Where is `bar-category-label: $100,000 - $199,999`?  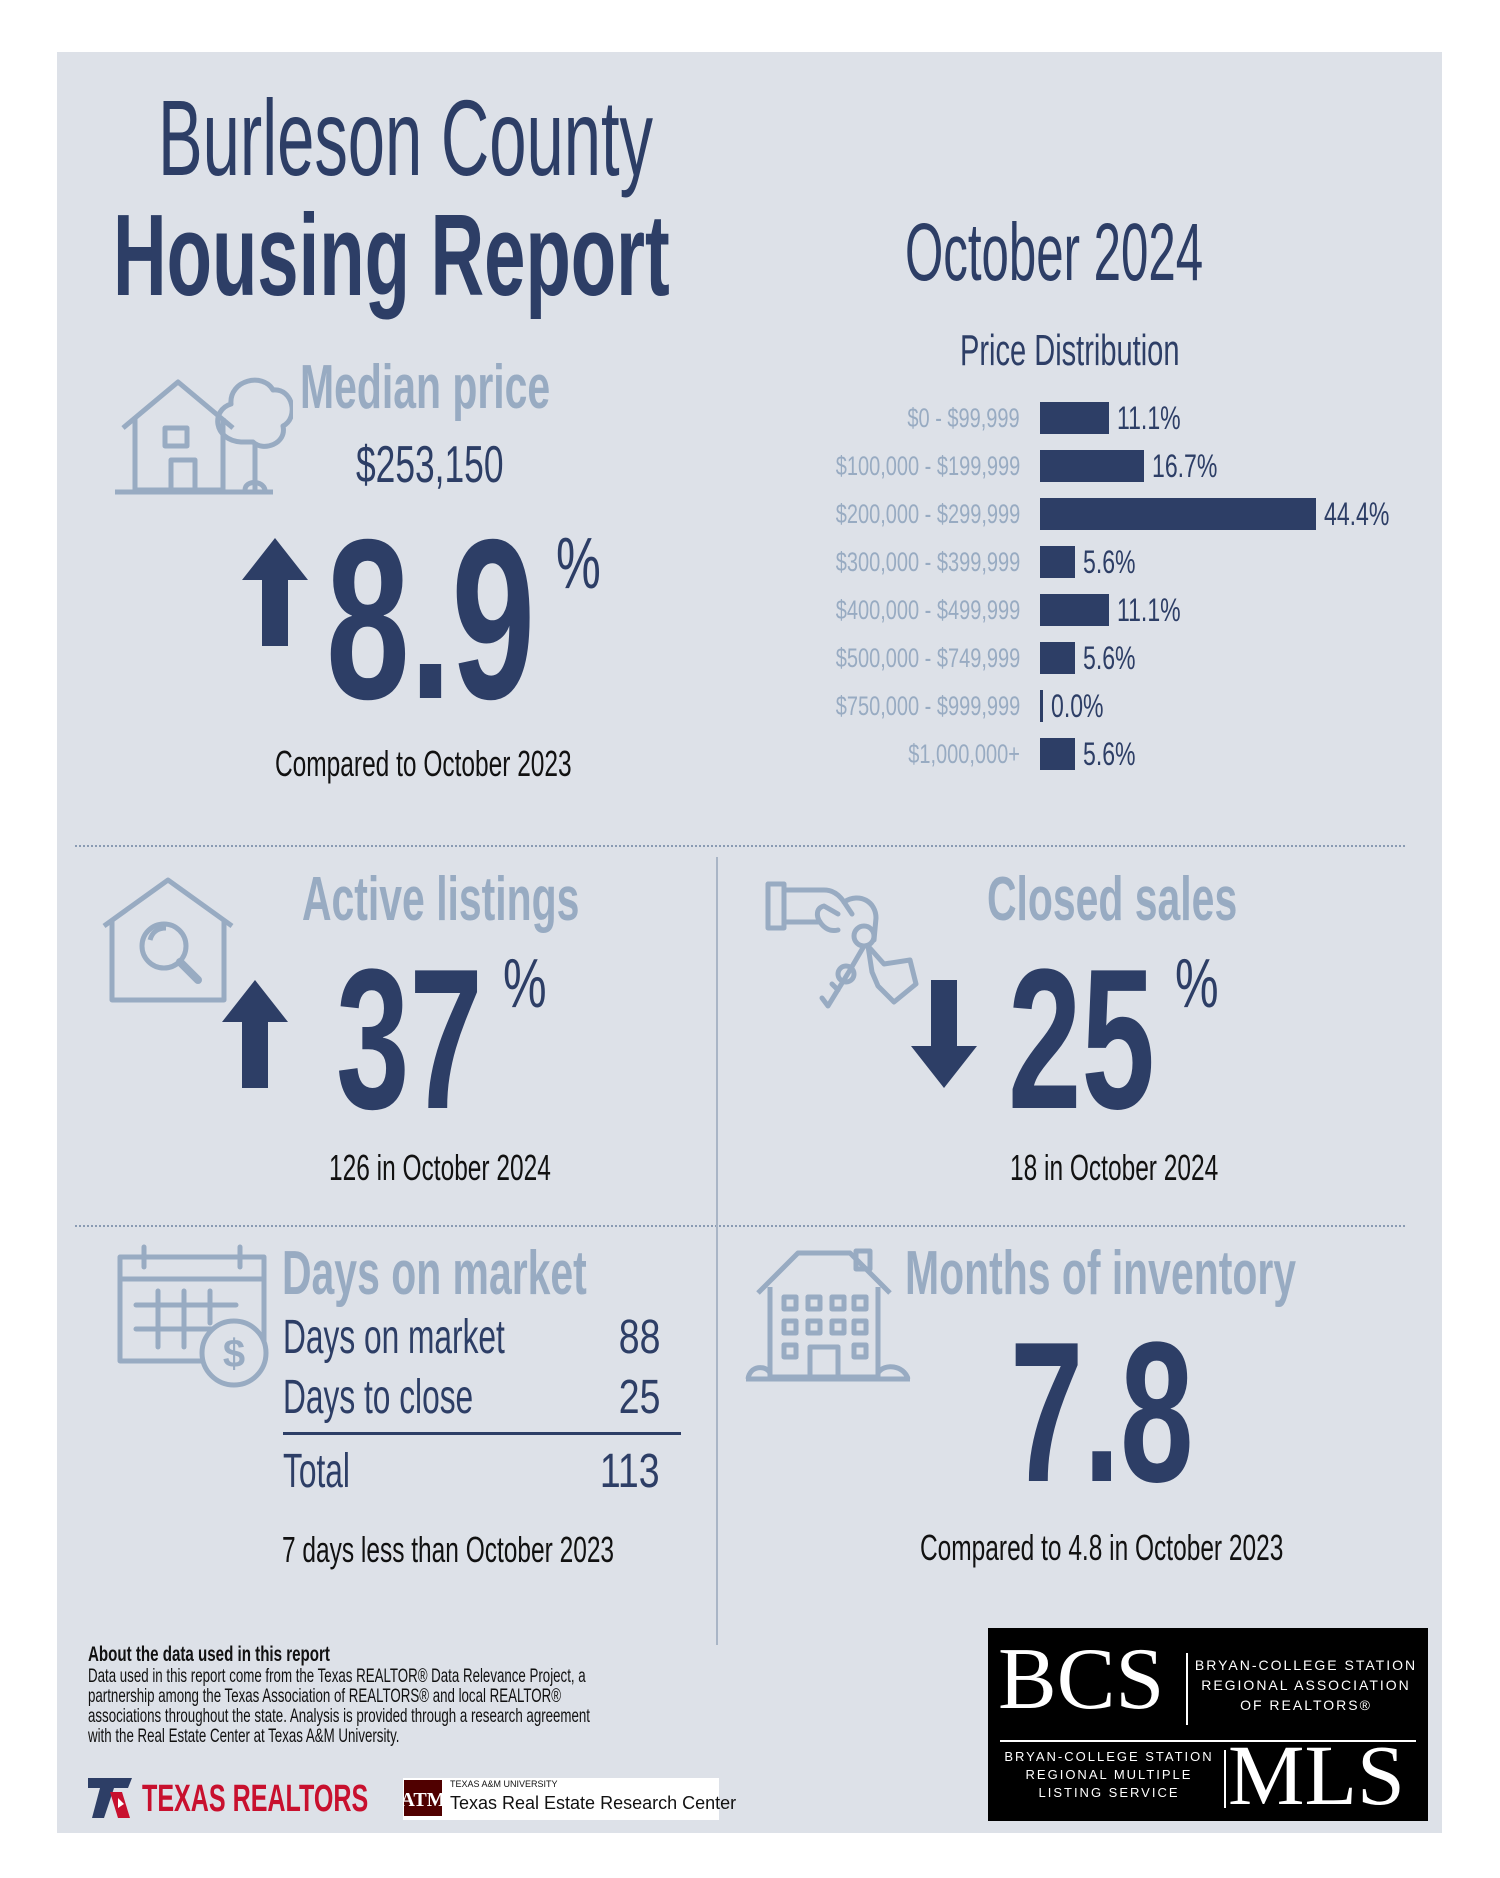
bar-category-label: $100,000 - $199,999 is located at coordinates (927, 466).